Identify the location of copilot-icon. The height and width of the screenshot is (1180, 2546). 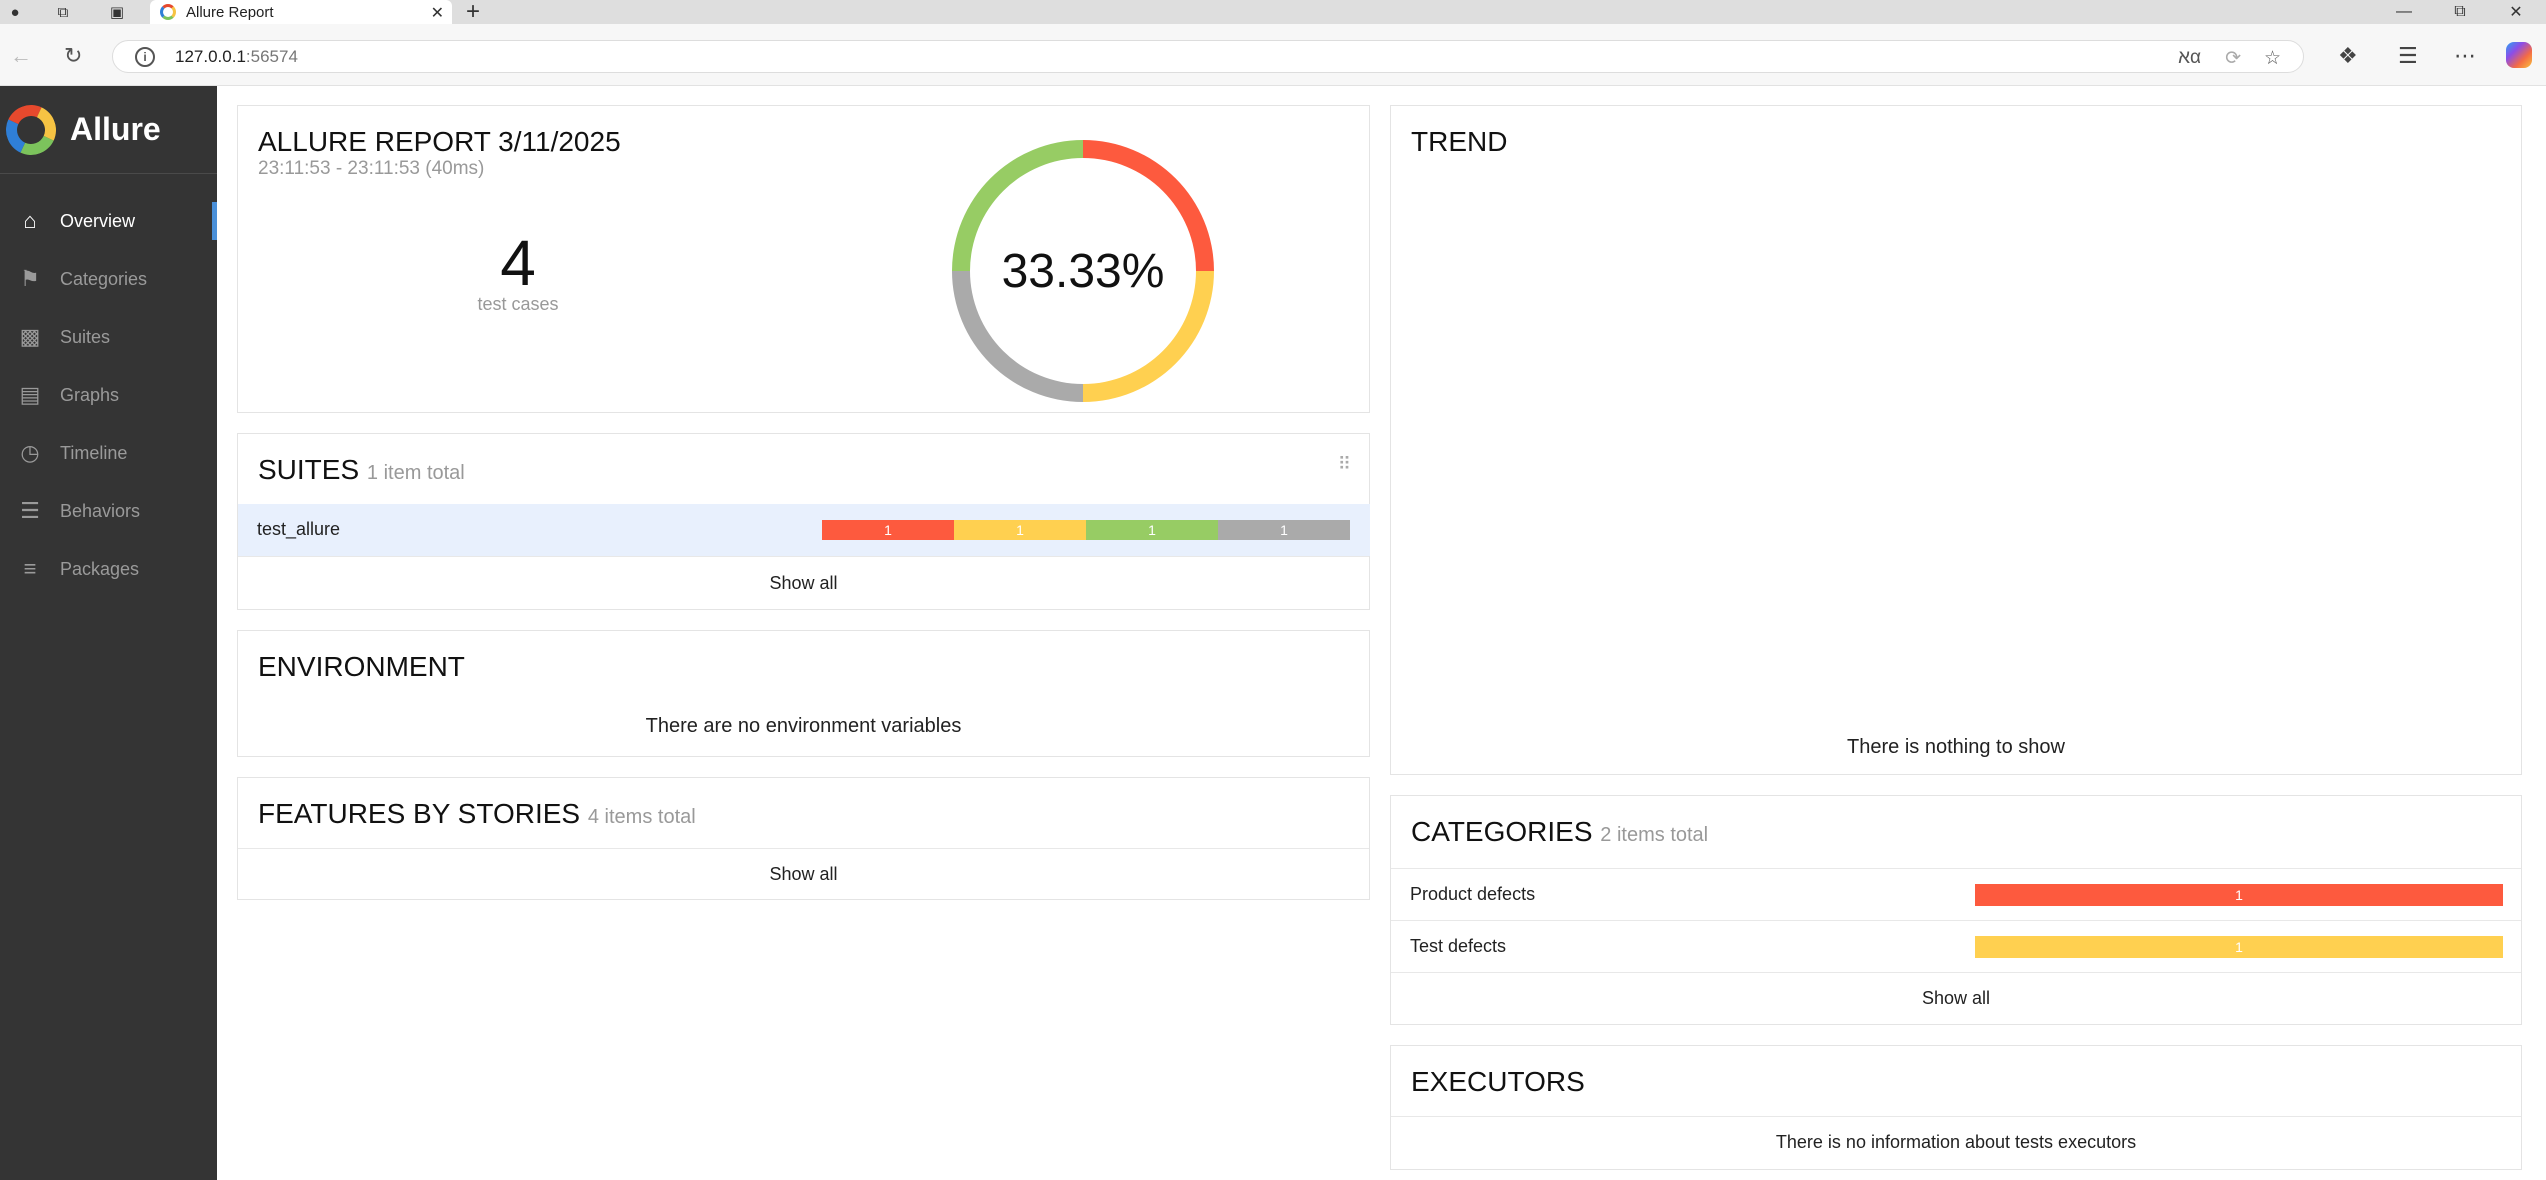
(2519, 55).